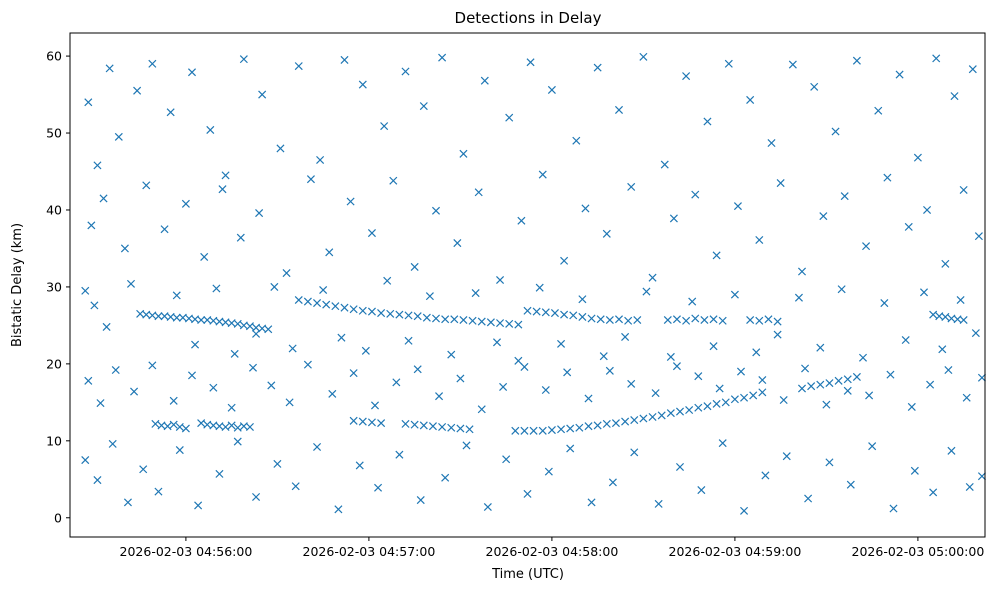 This screenshot has width=989, height=590. I want to click on y-tick-label: 10, so click(54, 440).